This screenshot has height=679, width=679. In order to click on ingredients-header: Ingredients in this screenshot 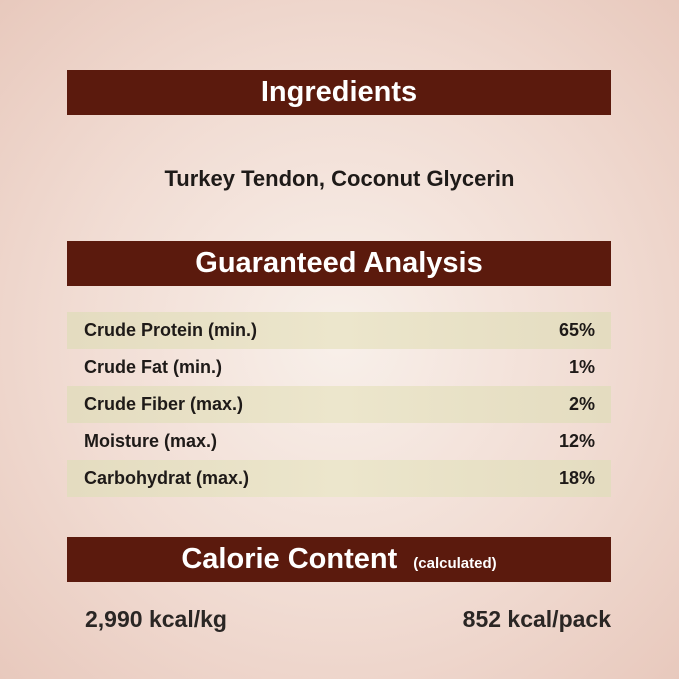, I will do `click(339, 92)`.